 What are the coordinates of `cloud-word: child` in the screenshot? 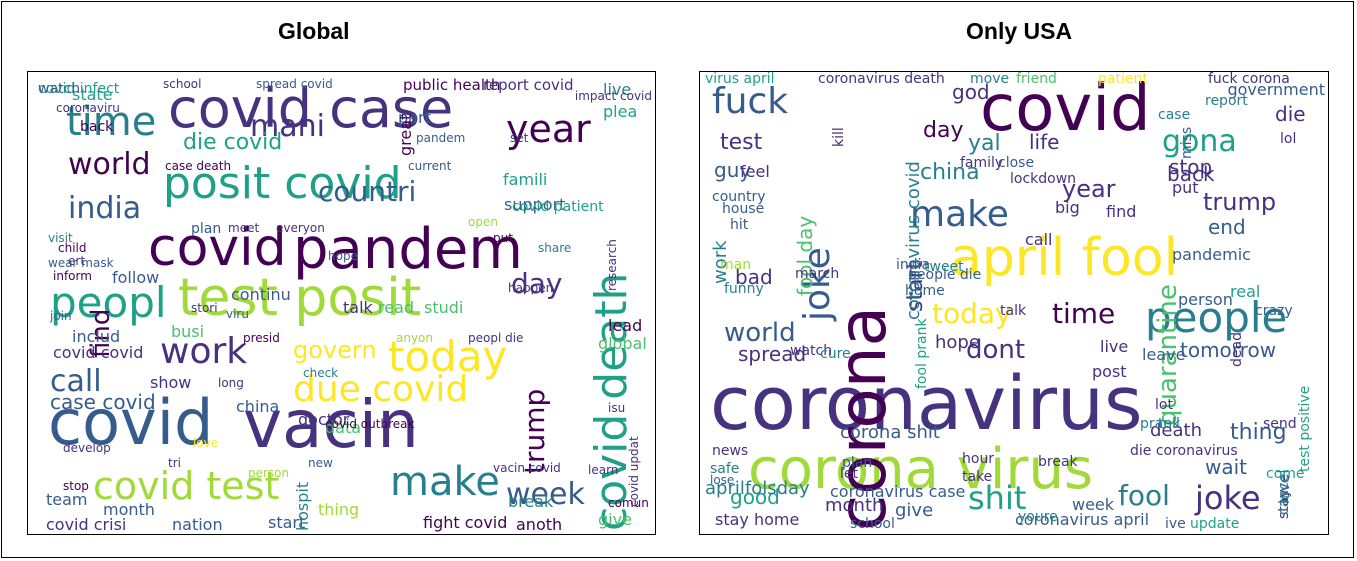 It's located at (72, 248).